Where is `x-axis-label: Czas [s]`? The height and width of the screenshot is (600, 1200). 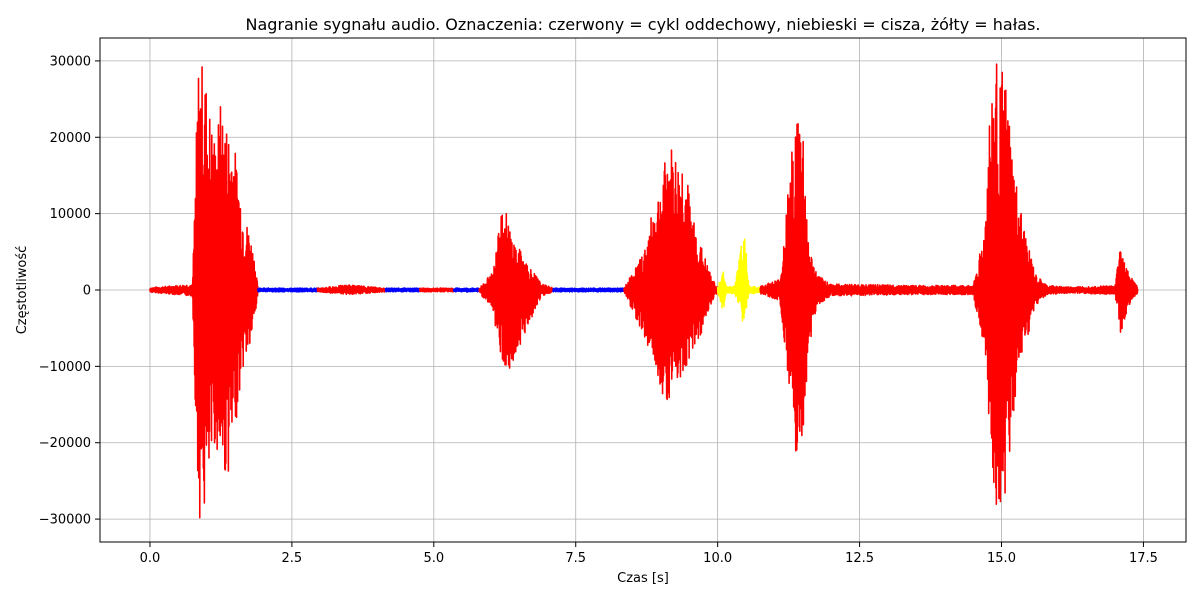
x-axis-label: Czas [s] is located at coordinates (643, 578).